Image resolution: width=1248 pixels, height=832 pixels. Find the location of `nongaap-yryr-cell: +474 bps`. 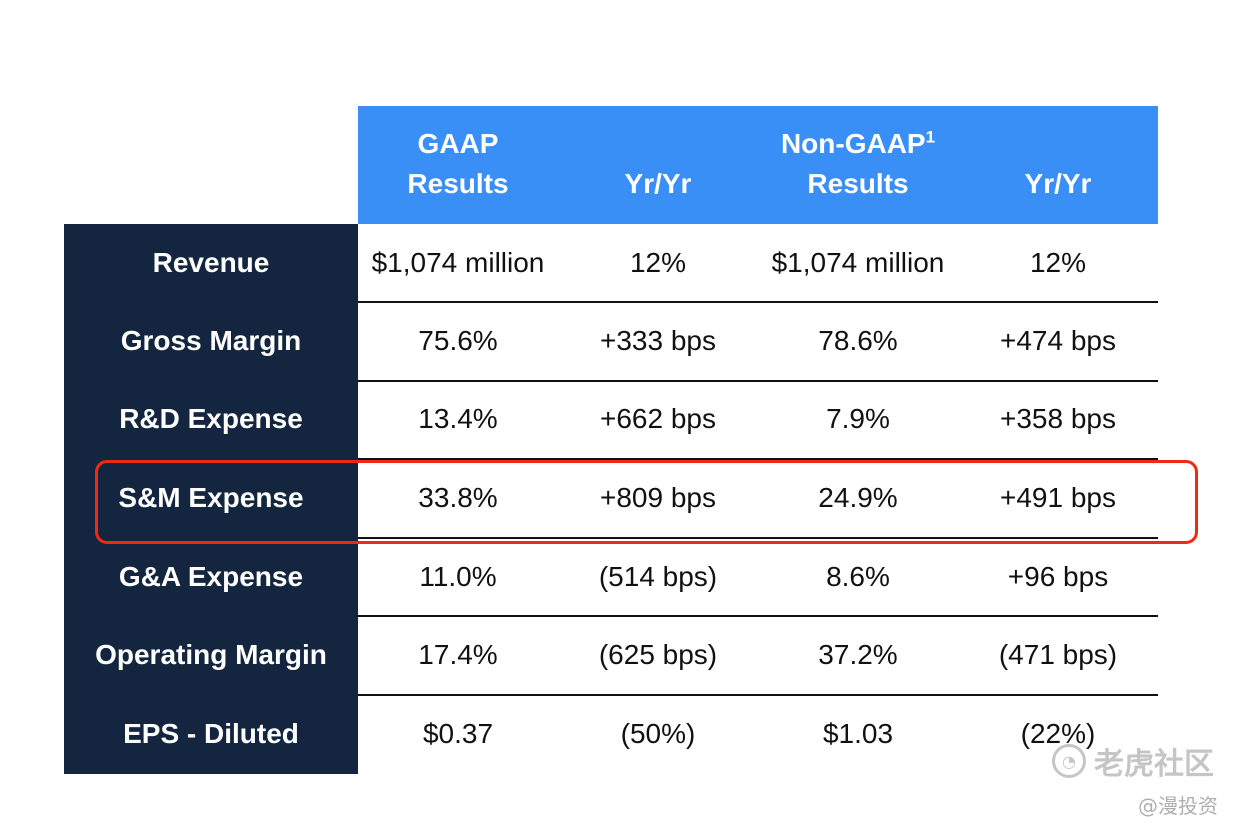

nongaap-yryr-cell: +474 bps is located at coordinates (1058, 340).